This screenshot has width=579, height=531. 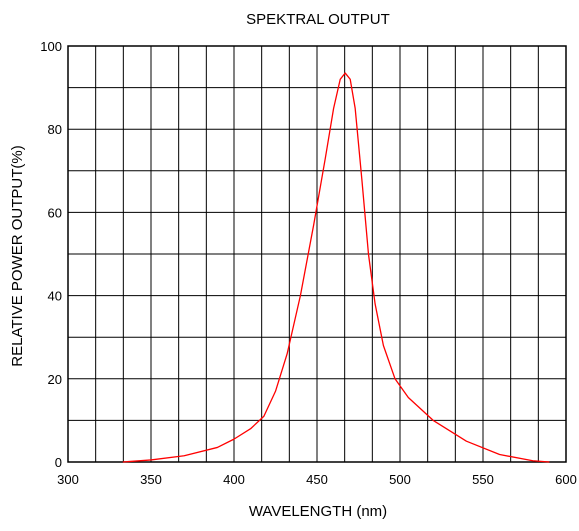 What do you see at coordinates (317, 479) in the screenshot?
I see `x-tick-label: 450` at bounding box center [317, 479].